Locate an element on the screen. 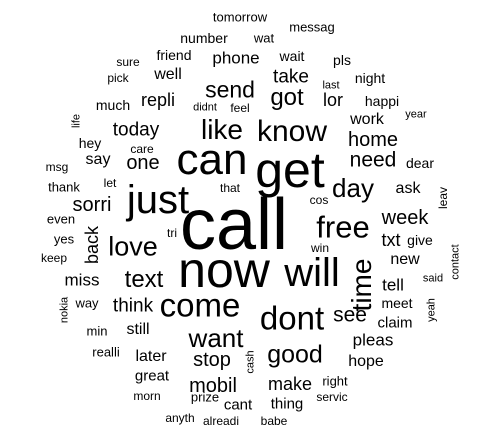 Image resolution: width=488 pixels, height=440 pixels. word-said: said is located at coordinates (433, 278).